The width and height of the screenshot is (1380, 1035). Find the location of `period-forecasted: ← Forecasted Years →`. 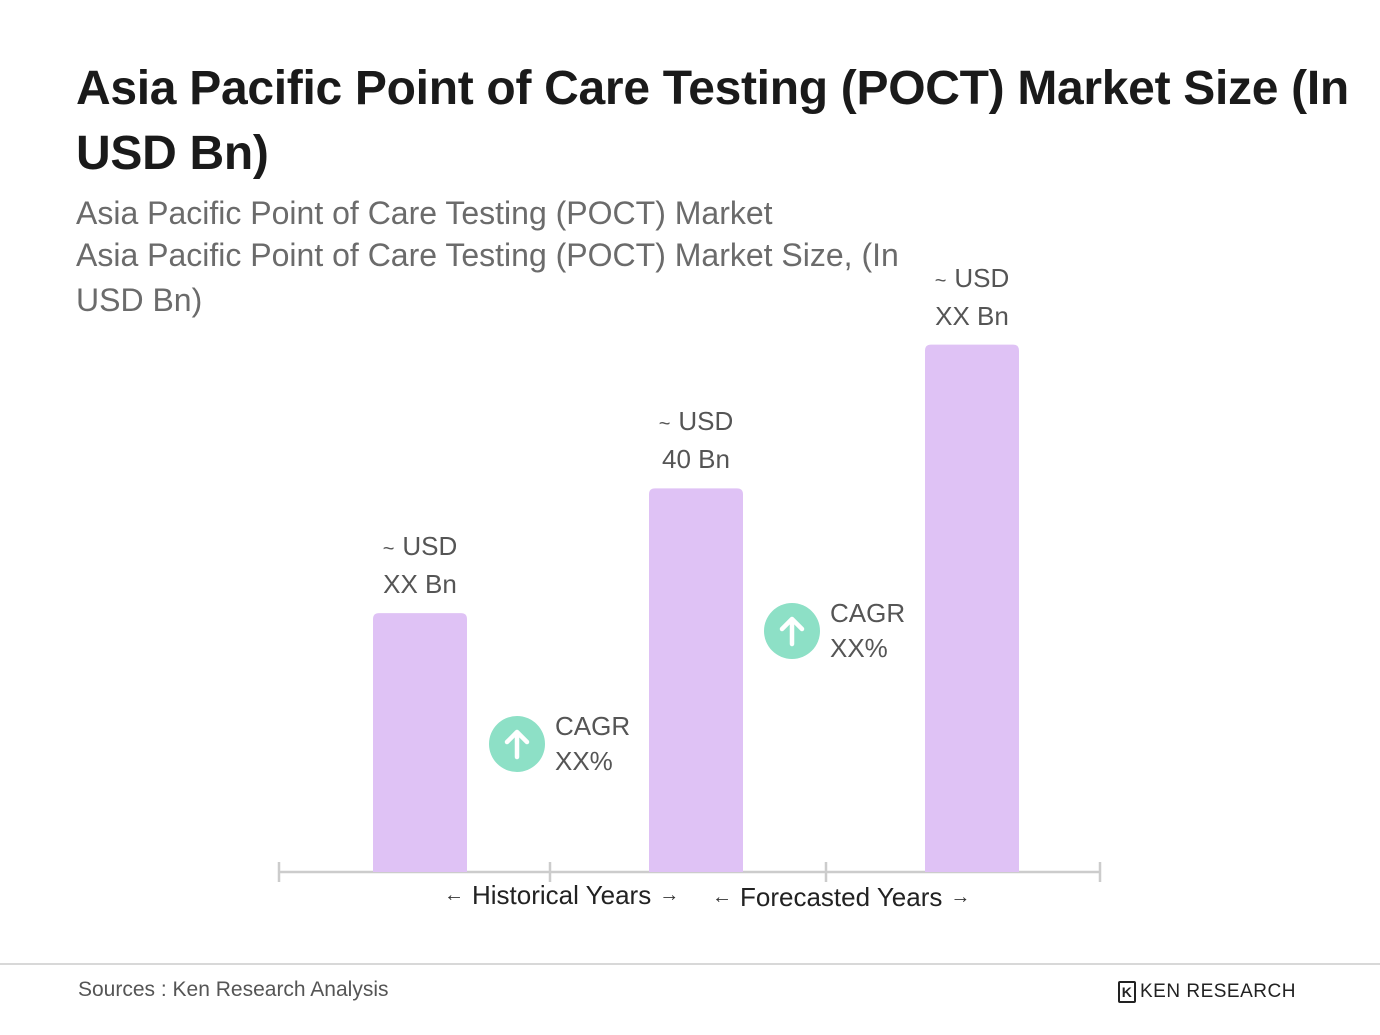

period-forecasted: ← Forecasted Years → is located at coordinates (841, 897).